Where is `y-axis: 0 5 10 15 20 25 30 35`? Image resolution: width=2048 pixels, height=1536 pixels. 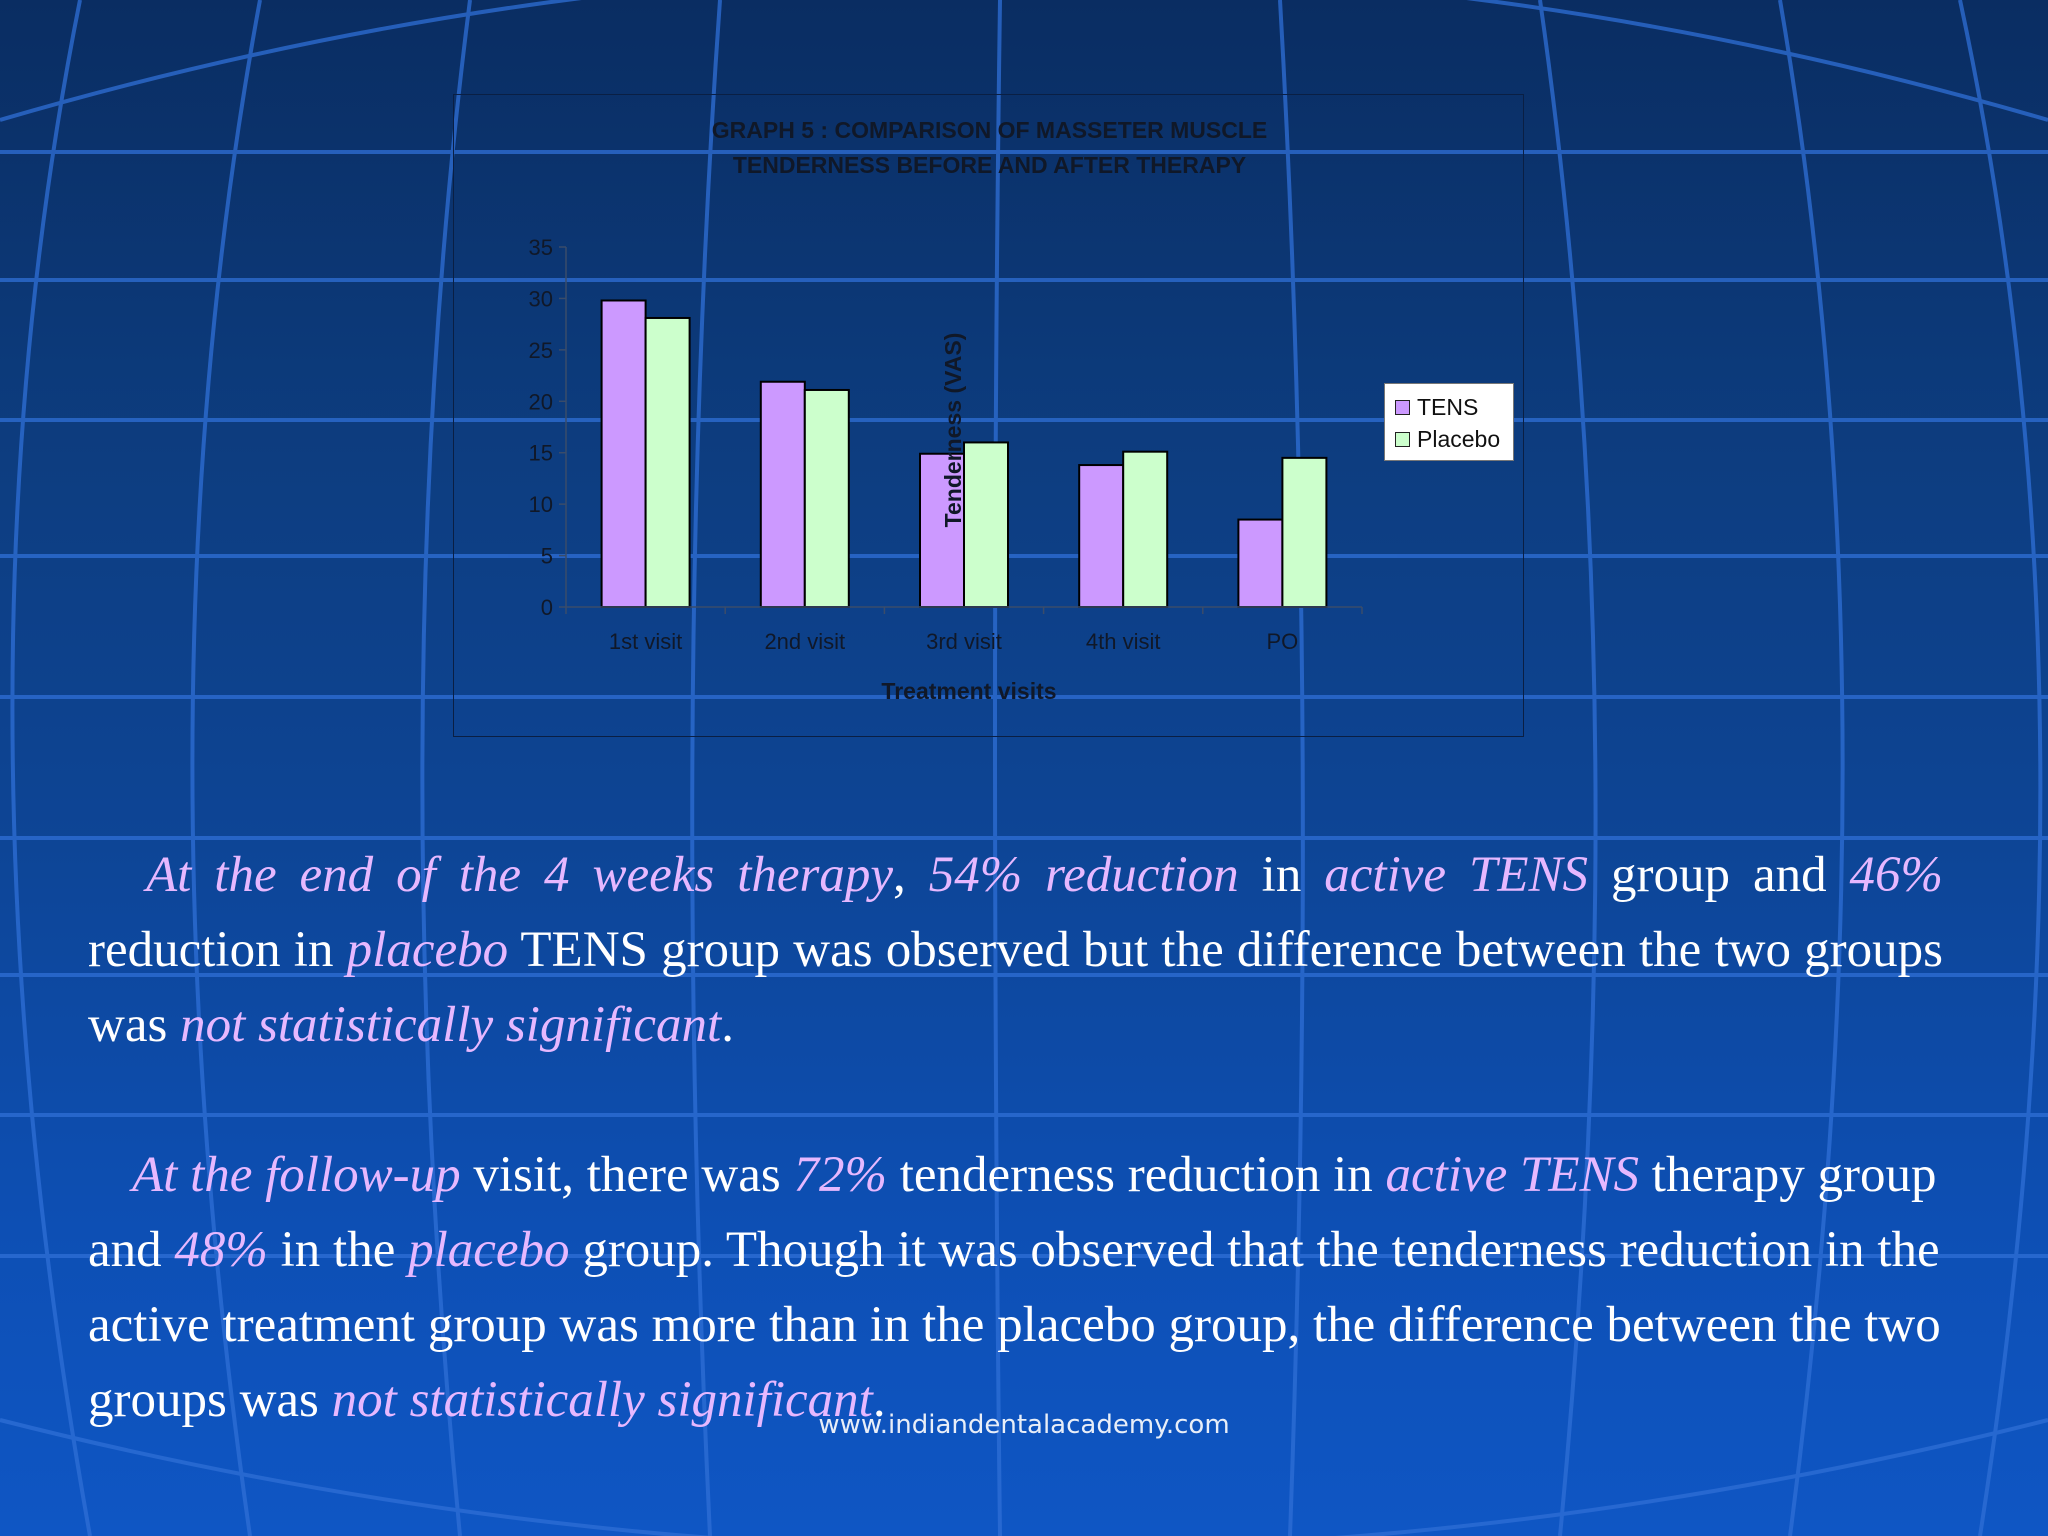
y-axis: 0 5 10 15 20 25 30 35 is located at coordinates (548, 427).